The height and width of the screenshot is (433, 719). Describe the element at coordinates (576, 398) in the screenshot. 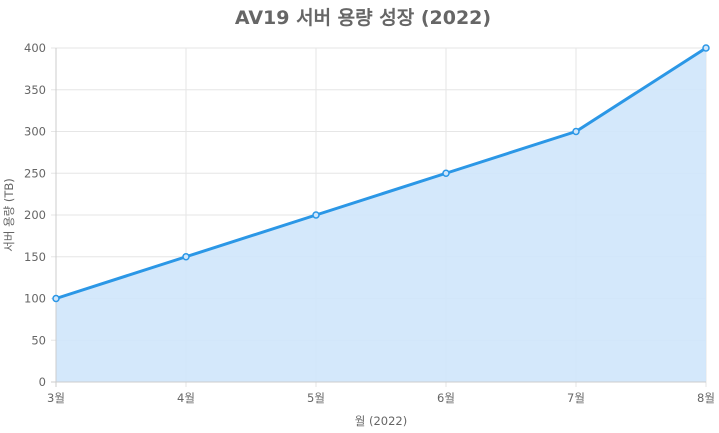

I see `x-tick-label: 7월` at that location.